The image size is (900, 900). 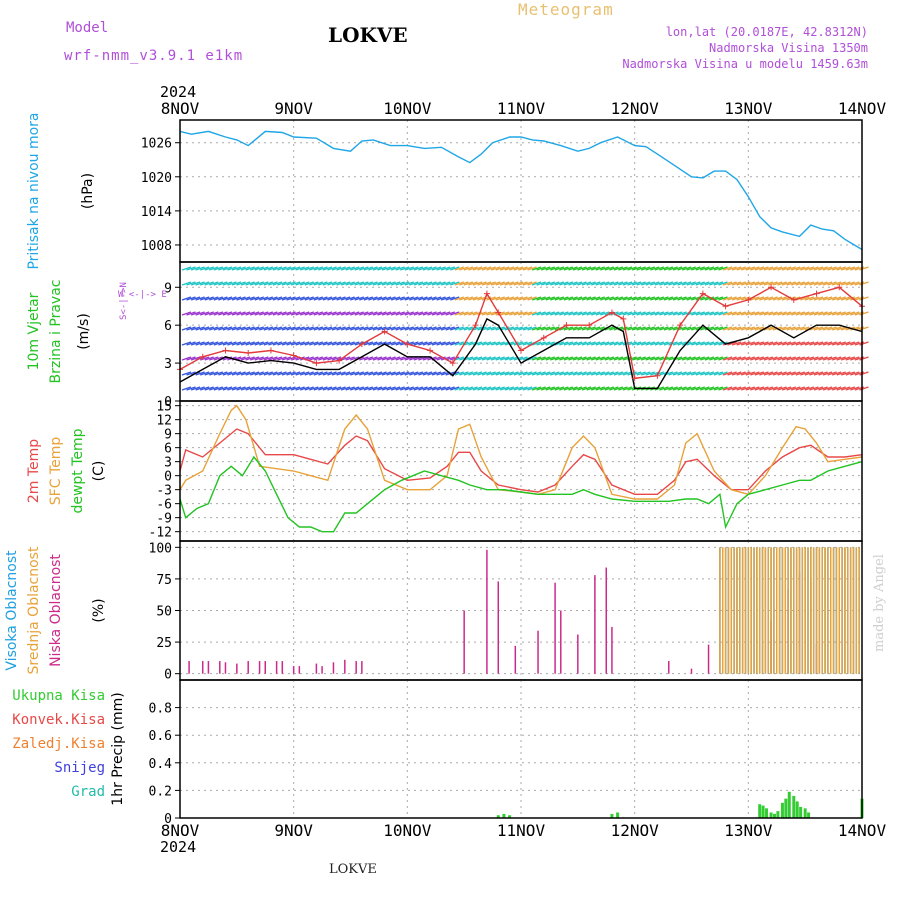 I want to click on x-tick-label-top: 12NOV, so click(x=635, y=108).